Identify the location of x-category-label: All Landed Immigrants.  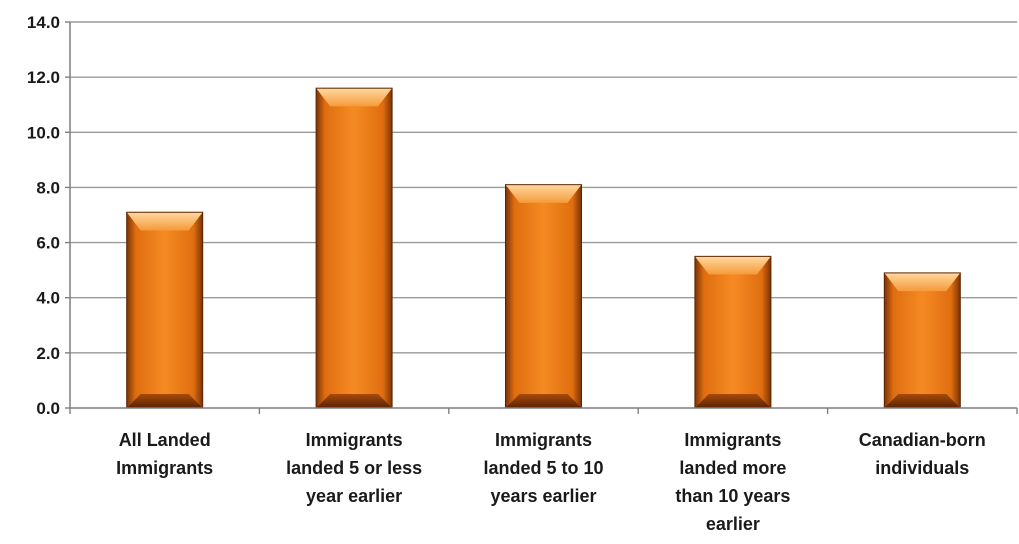
(164, 454).